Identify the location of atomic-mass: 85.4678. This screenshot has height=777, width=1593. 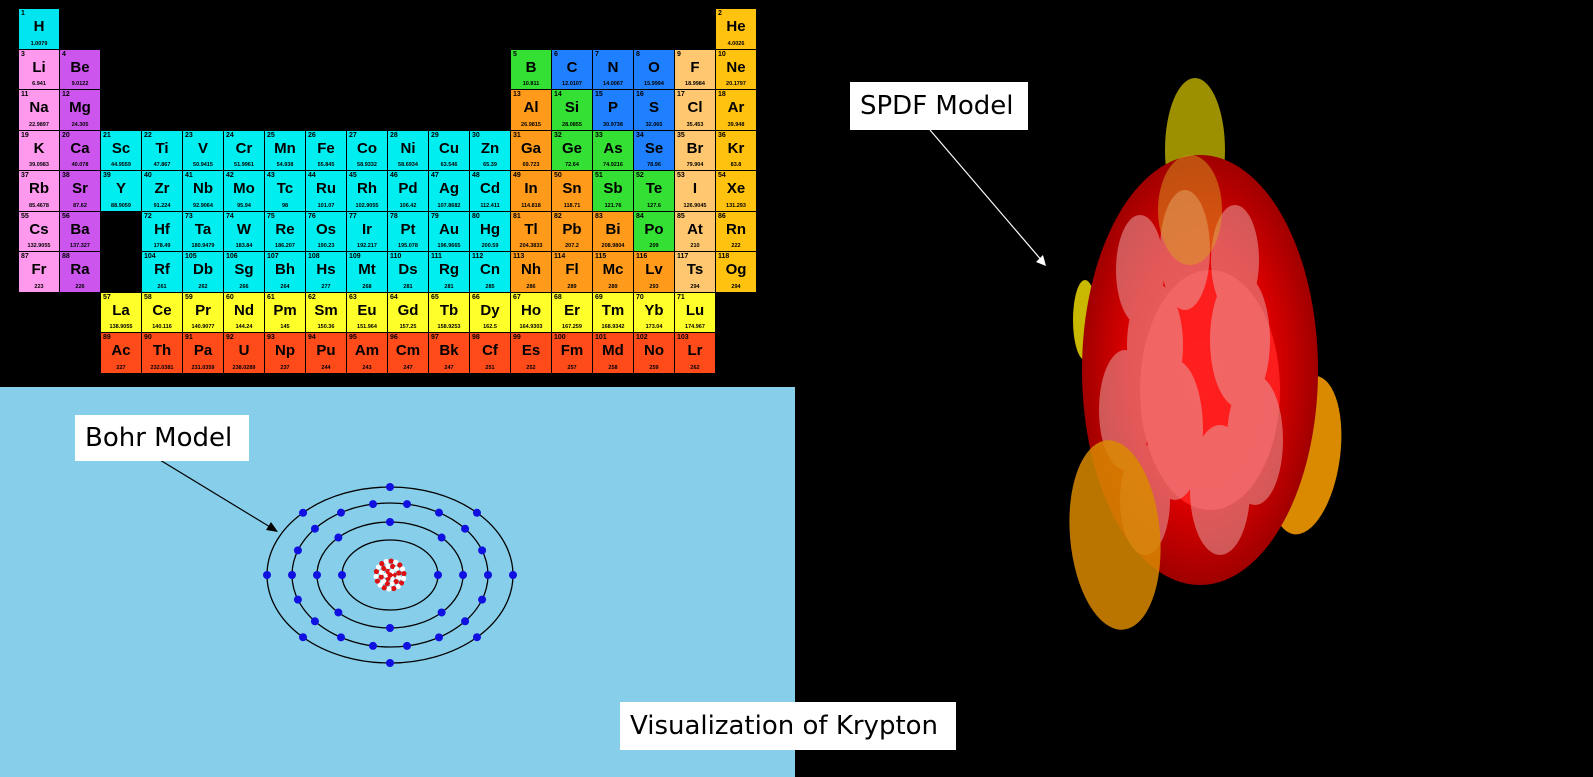
(39, 205).